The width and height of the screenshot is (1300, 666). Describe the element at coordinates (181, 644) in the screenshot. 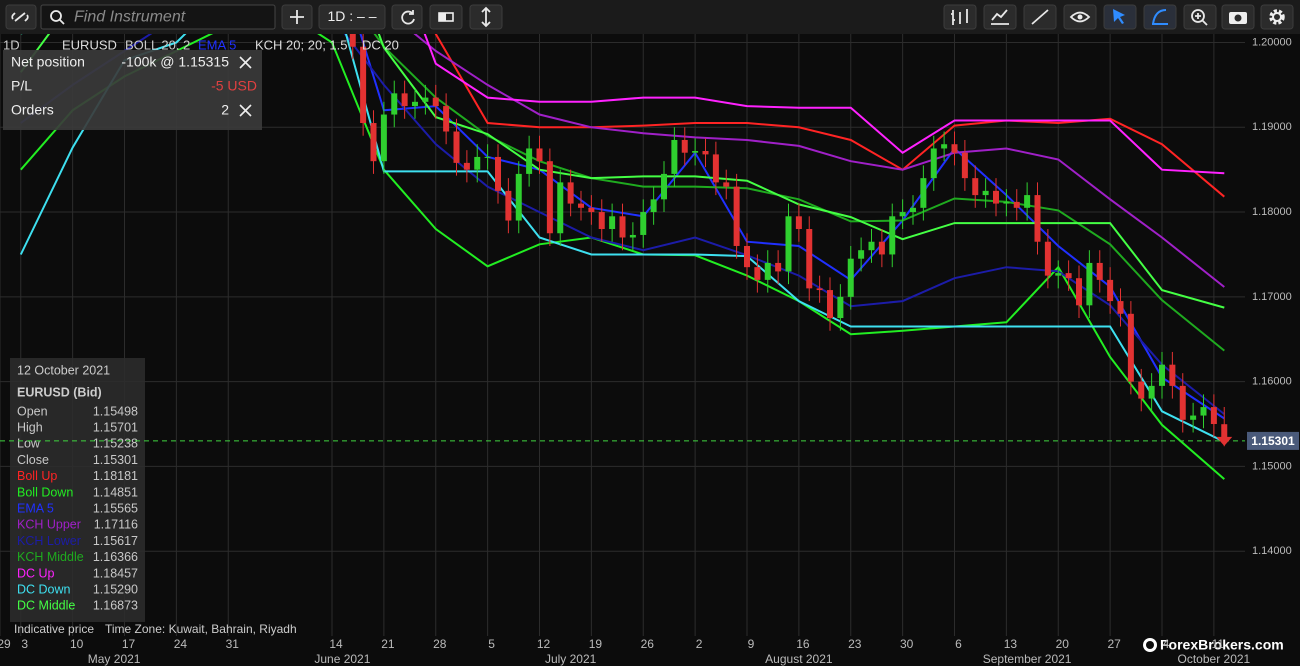

I see `x-tick-label: 24` at that location.